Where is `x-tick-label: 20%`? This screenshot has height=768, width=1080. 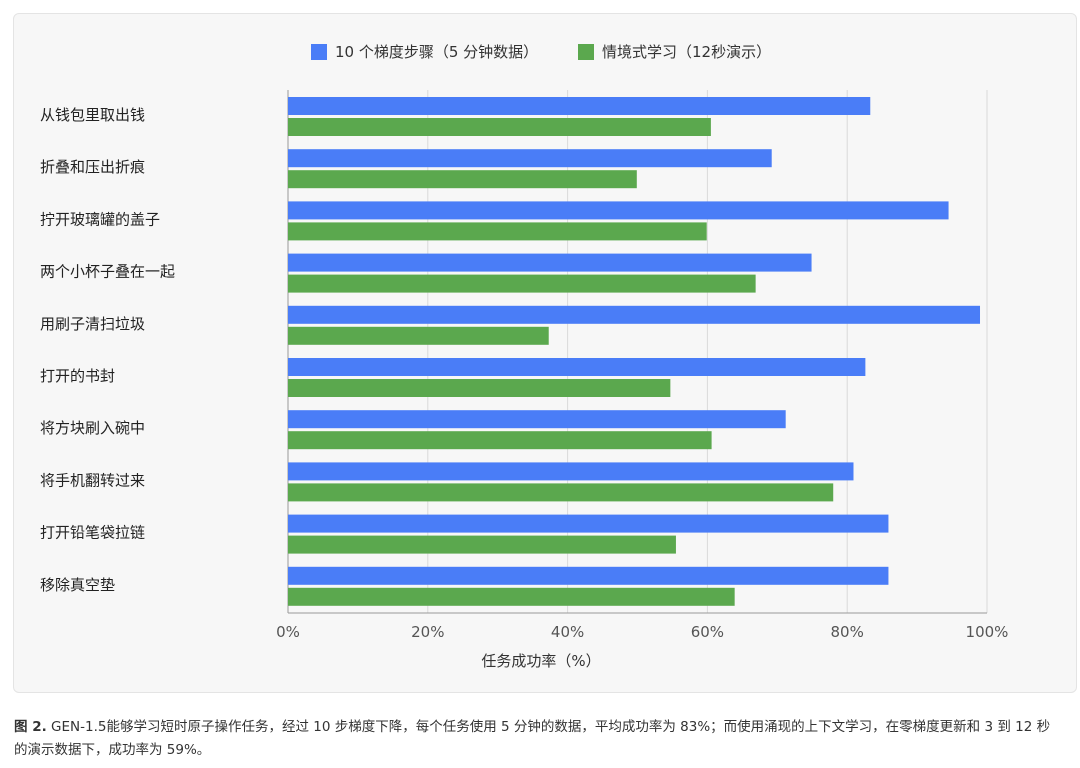 x-tick-label: 20% is located at coordinates (427, 632).